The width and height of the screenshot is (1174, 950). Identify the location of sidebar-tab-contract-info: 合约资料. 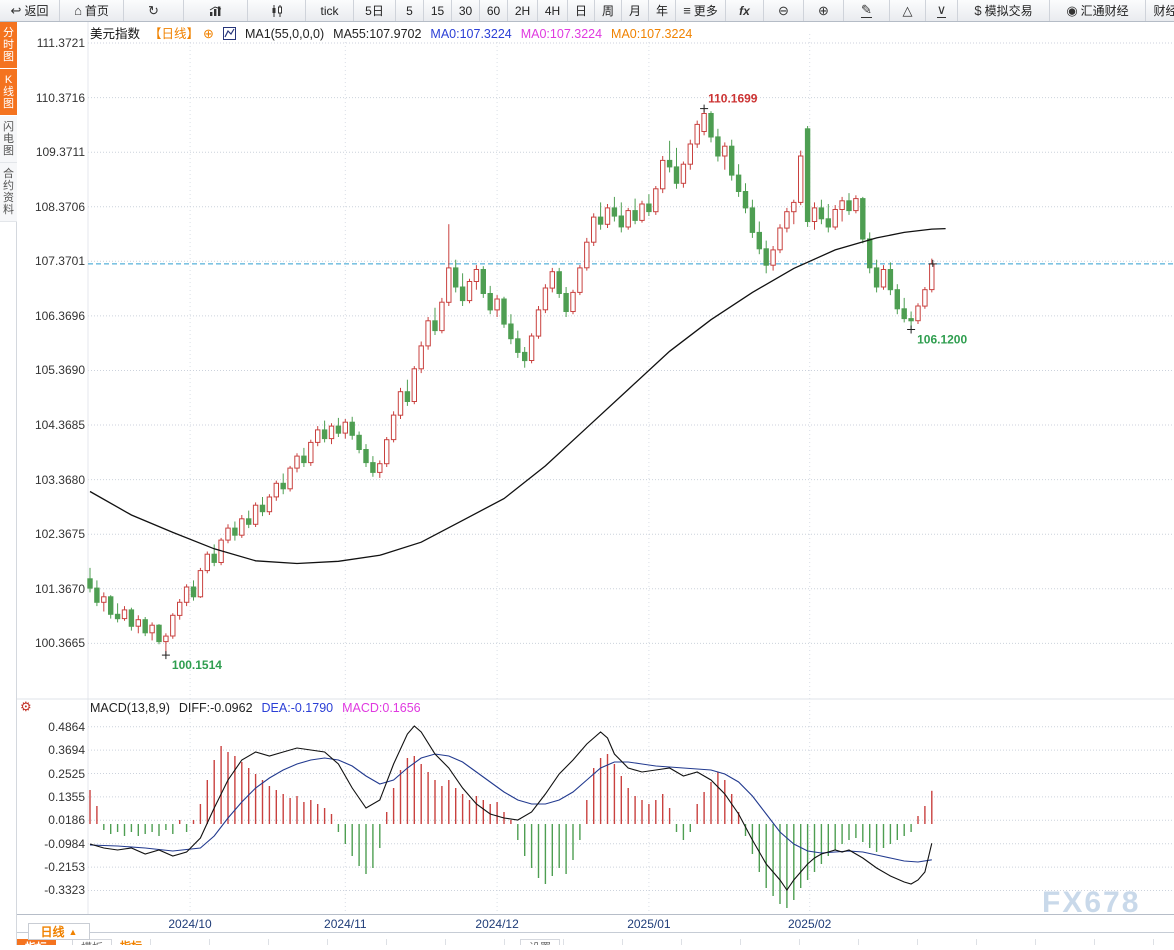
(8, 192).